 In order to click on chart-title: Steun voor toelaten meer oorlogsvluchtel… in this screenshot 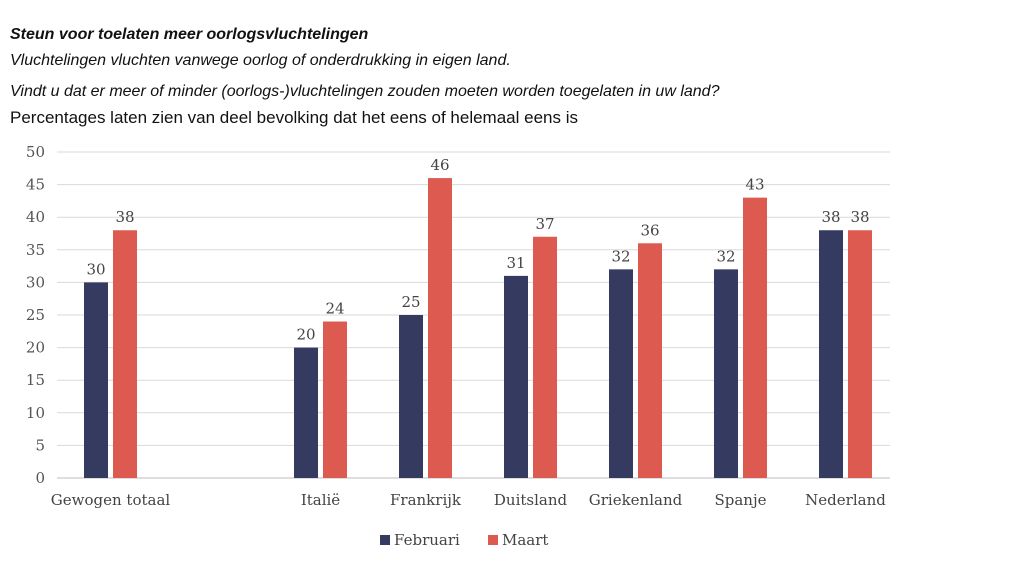, I will do `click(189, 34)`.